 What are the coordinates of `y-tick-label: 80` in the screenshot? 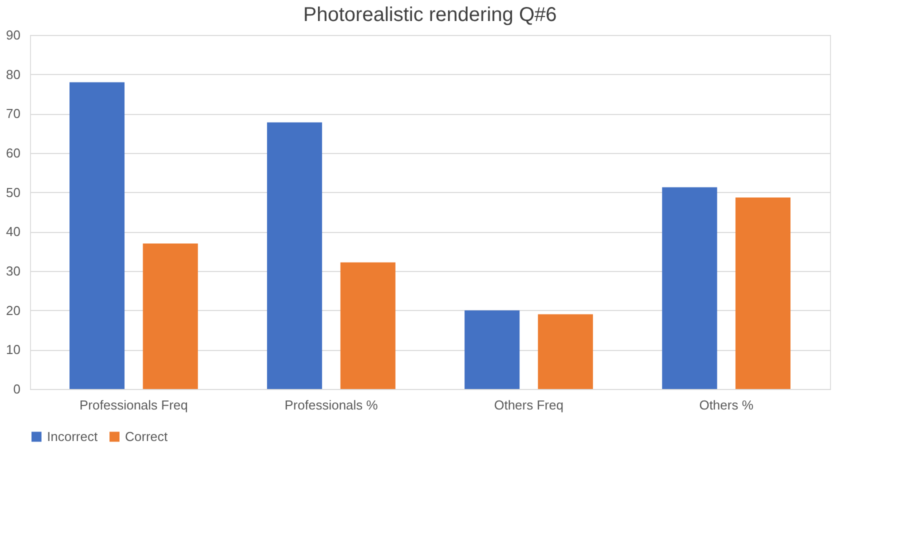 It's located at (13, 74).